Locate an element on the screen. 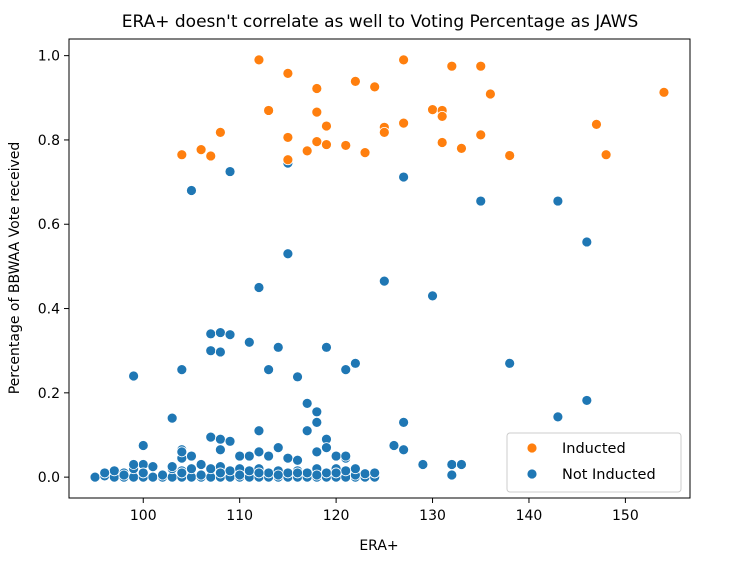 The height and width of the screenshot is (562, 732). legend: Inducted Not Inducted is located at coordinates (594, 462).